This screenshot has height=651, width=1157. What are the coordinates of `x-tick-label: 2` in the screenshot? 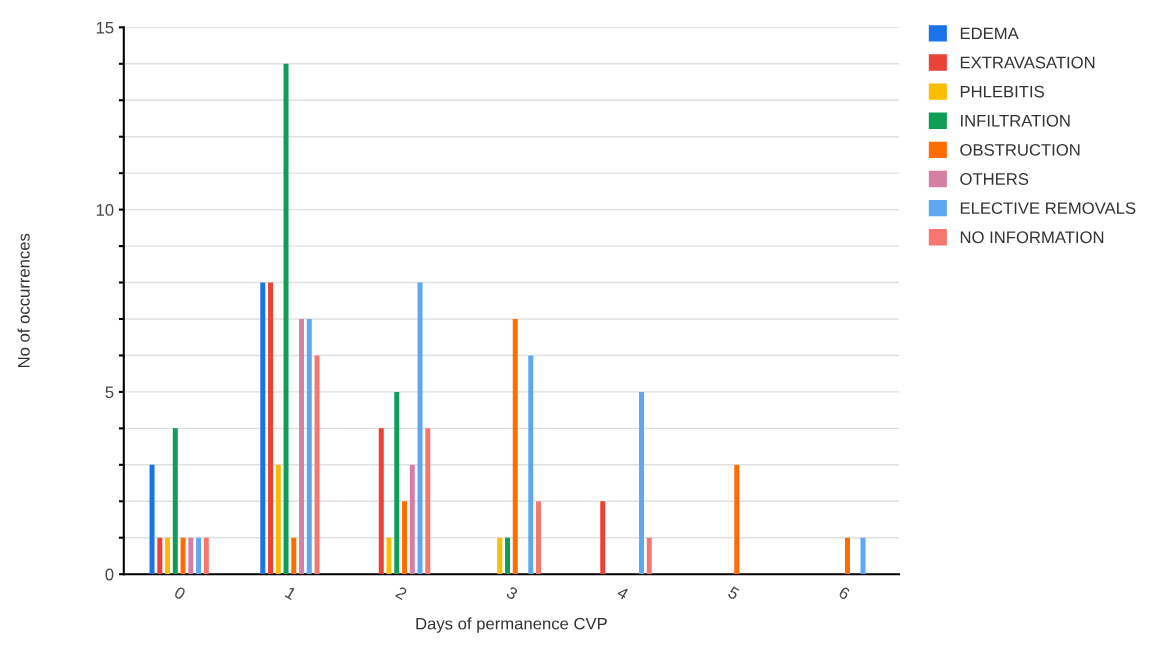 It's located at (401, 593).